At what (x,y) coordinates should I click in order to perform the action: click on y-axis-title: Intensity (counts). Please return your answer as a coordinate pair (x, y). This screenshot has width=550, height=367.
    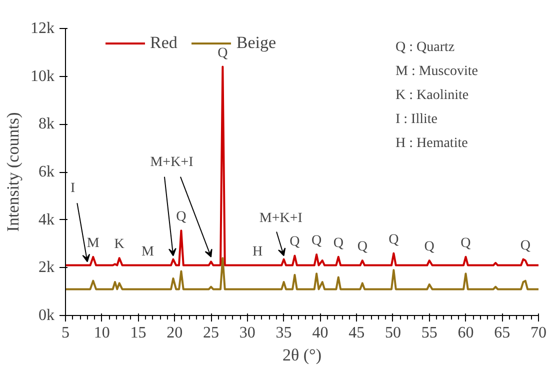
    Looking at the image, I should click on (13, 172).